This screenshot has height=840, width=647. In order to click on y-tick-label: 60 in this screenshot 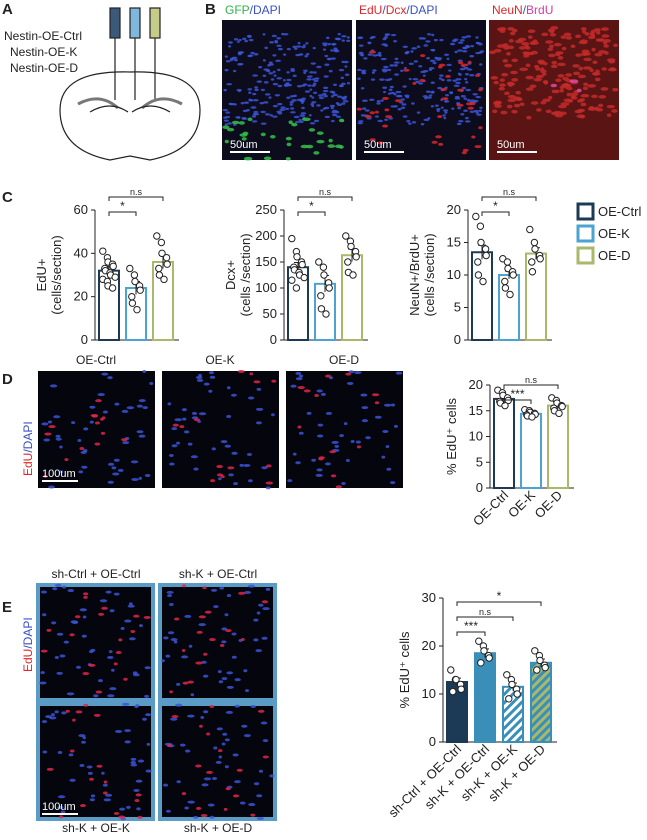, I will do `click(81, 209)`.